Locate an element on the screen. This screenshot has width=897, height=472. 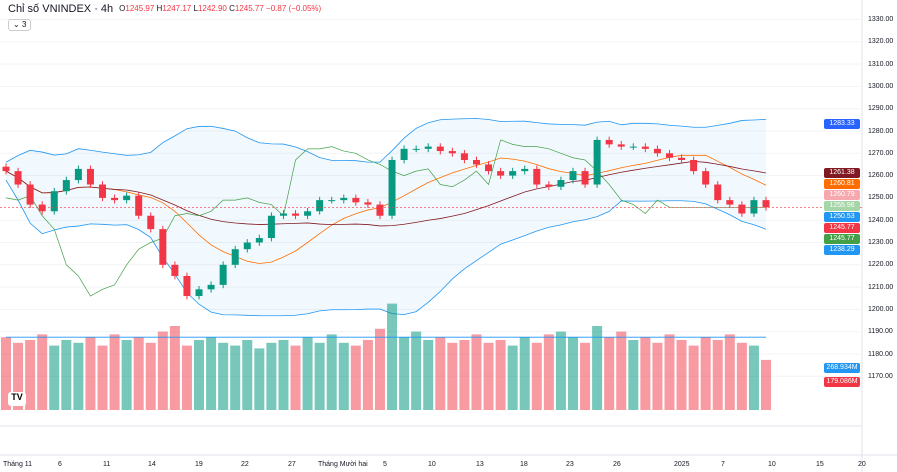
x-tick-label: 19 is located at coordinates (199, 464).